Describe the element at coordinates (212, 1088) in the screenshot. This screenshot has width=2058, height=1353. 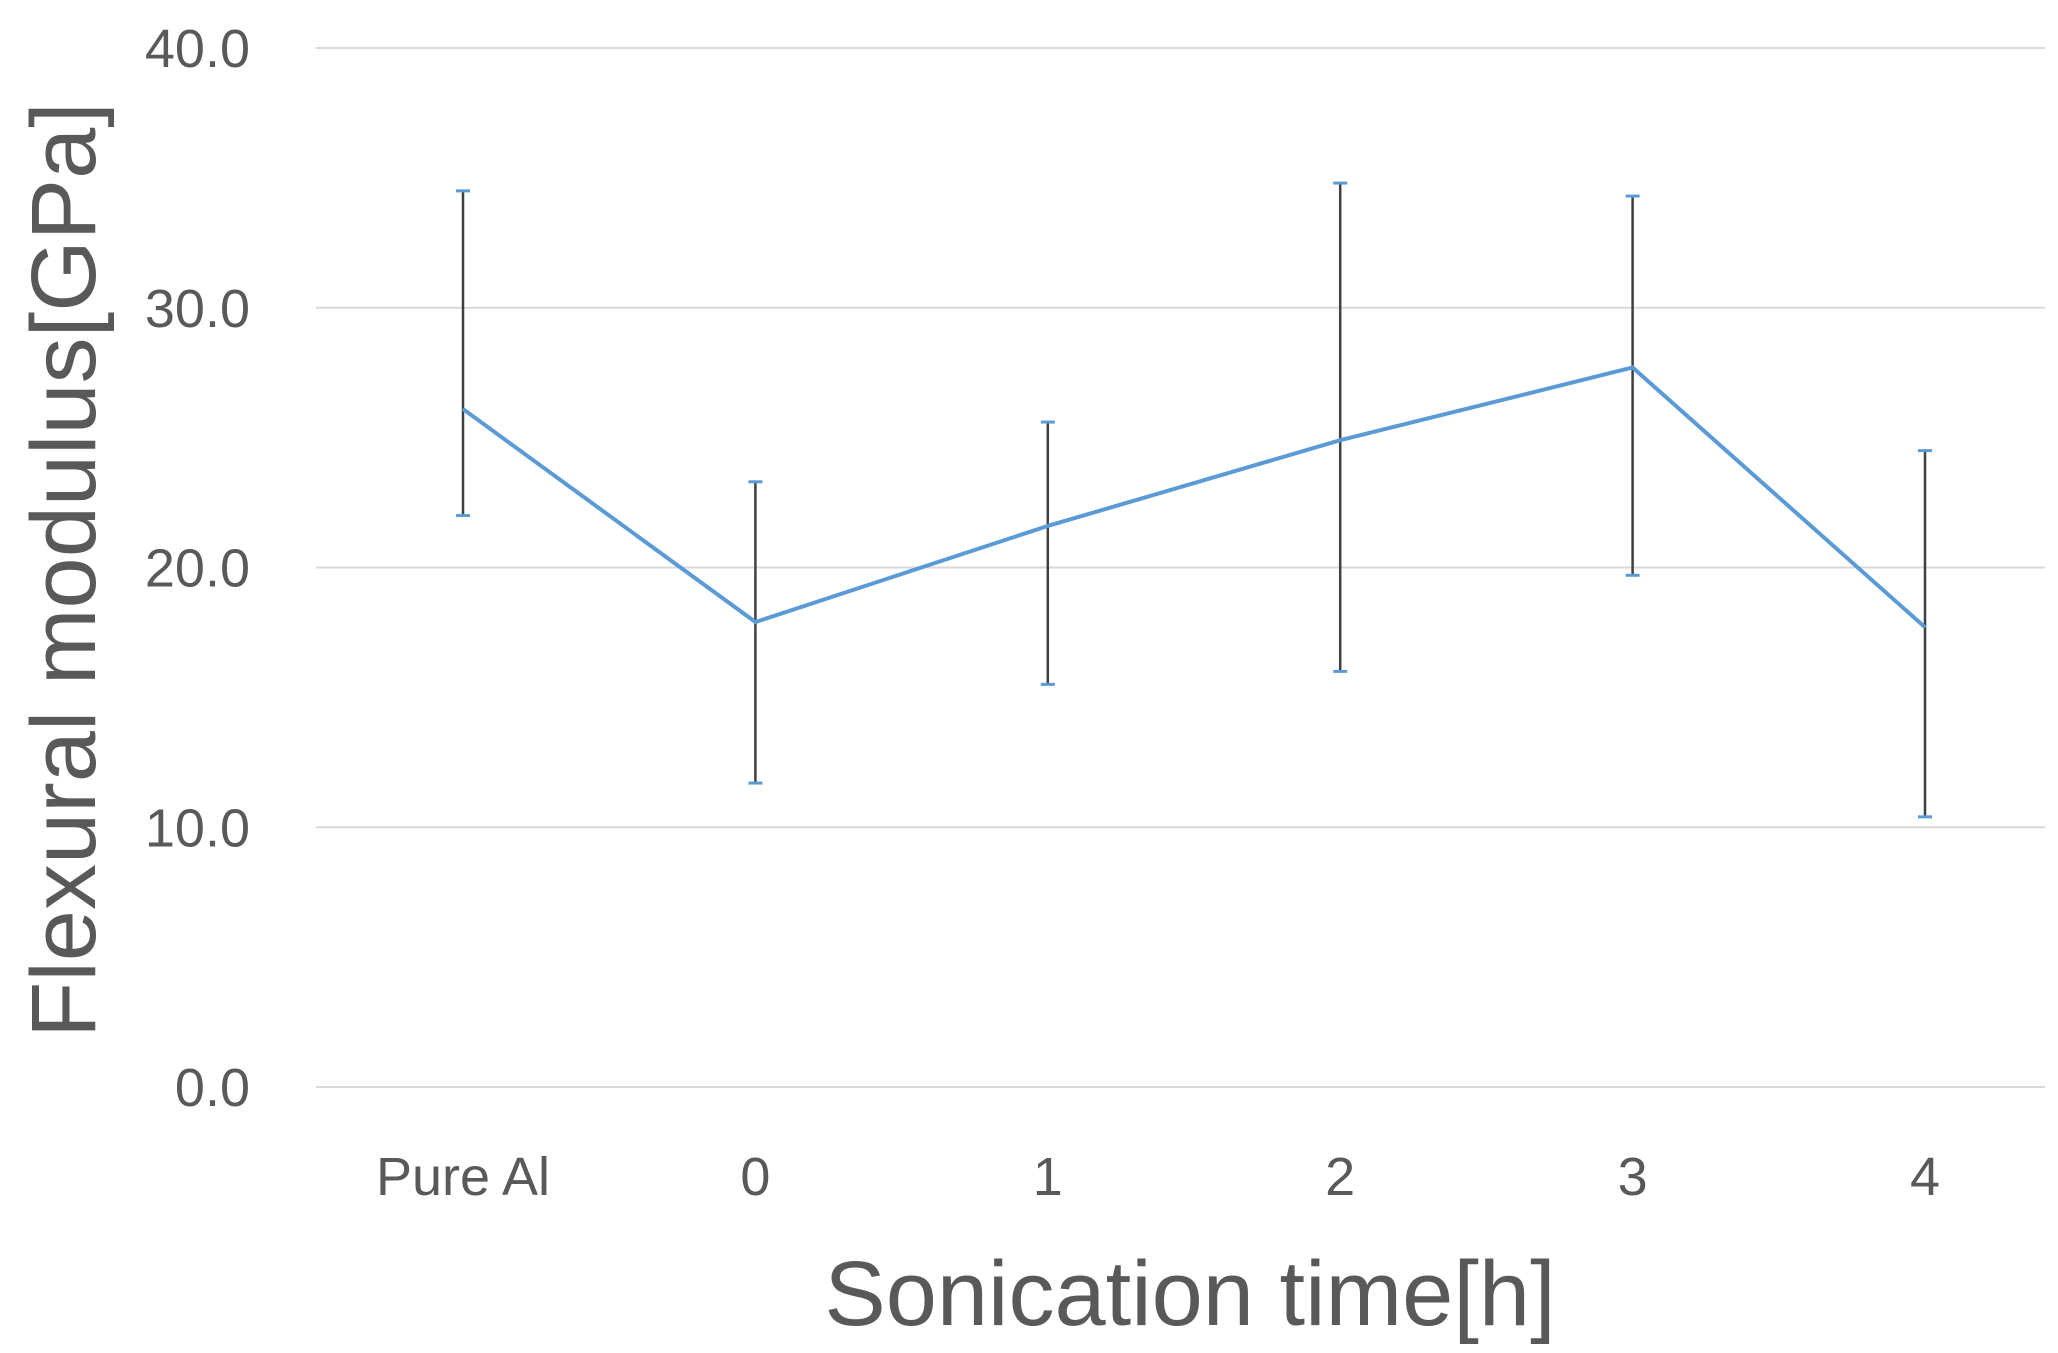
I see `y-tick-label: 0.0` at that location.